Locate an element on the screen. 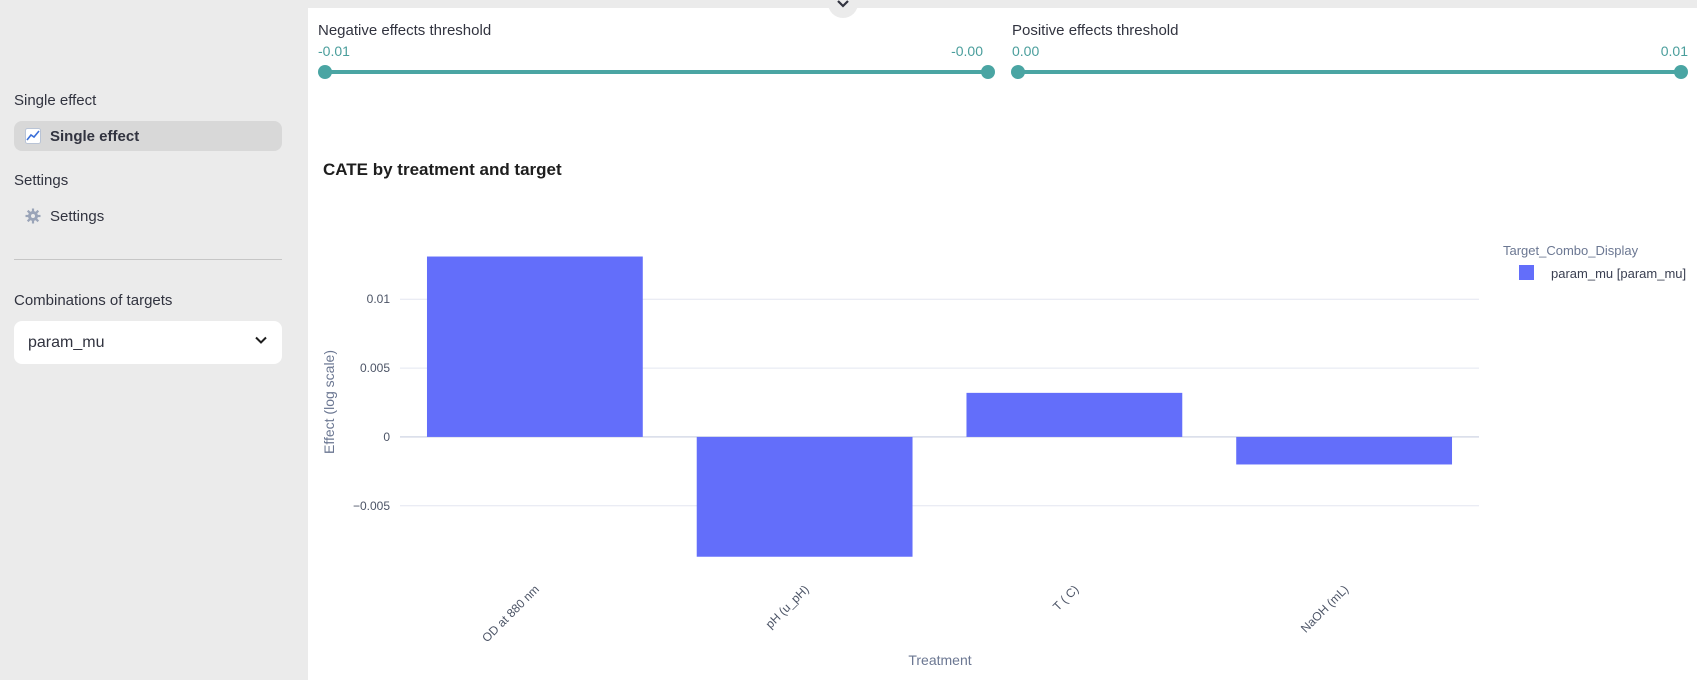 This screenshot has width=1697, height=680. targets-select-value: param_mu is located at coordinates (66, 342).